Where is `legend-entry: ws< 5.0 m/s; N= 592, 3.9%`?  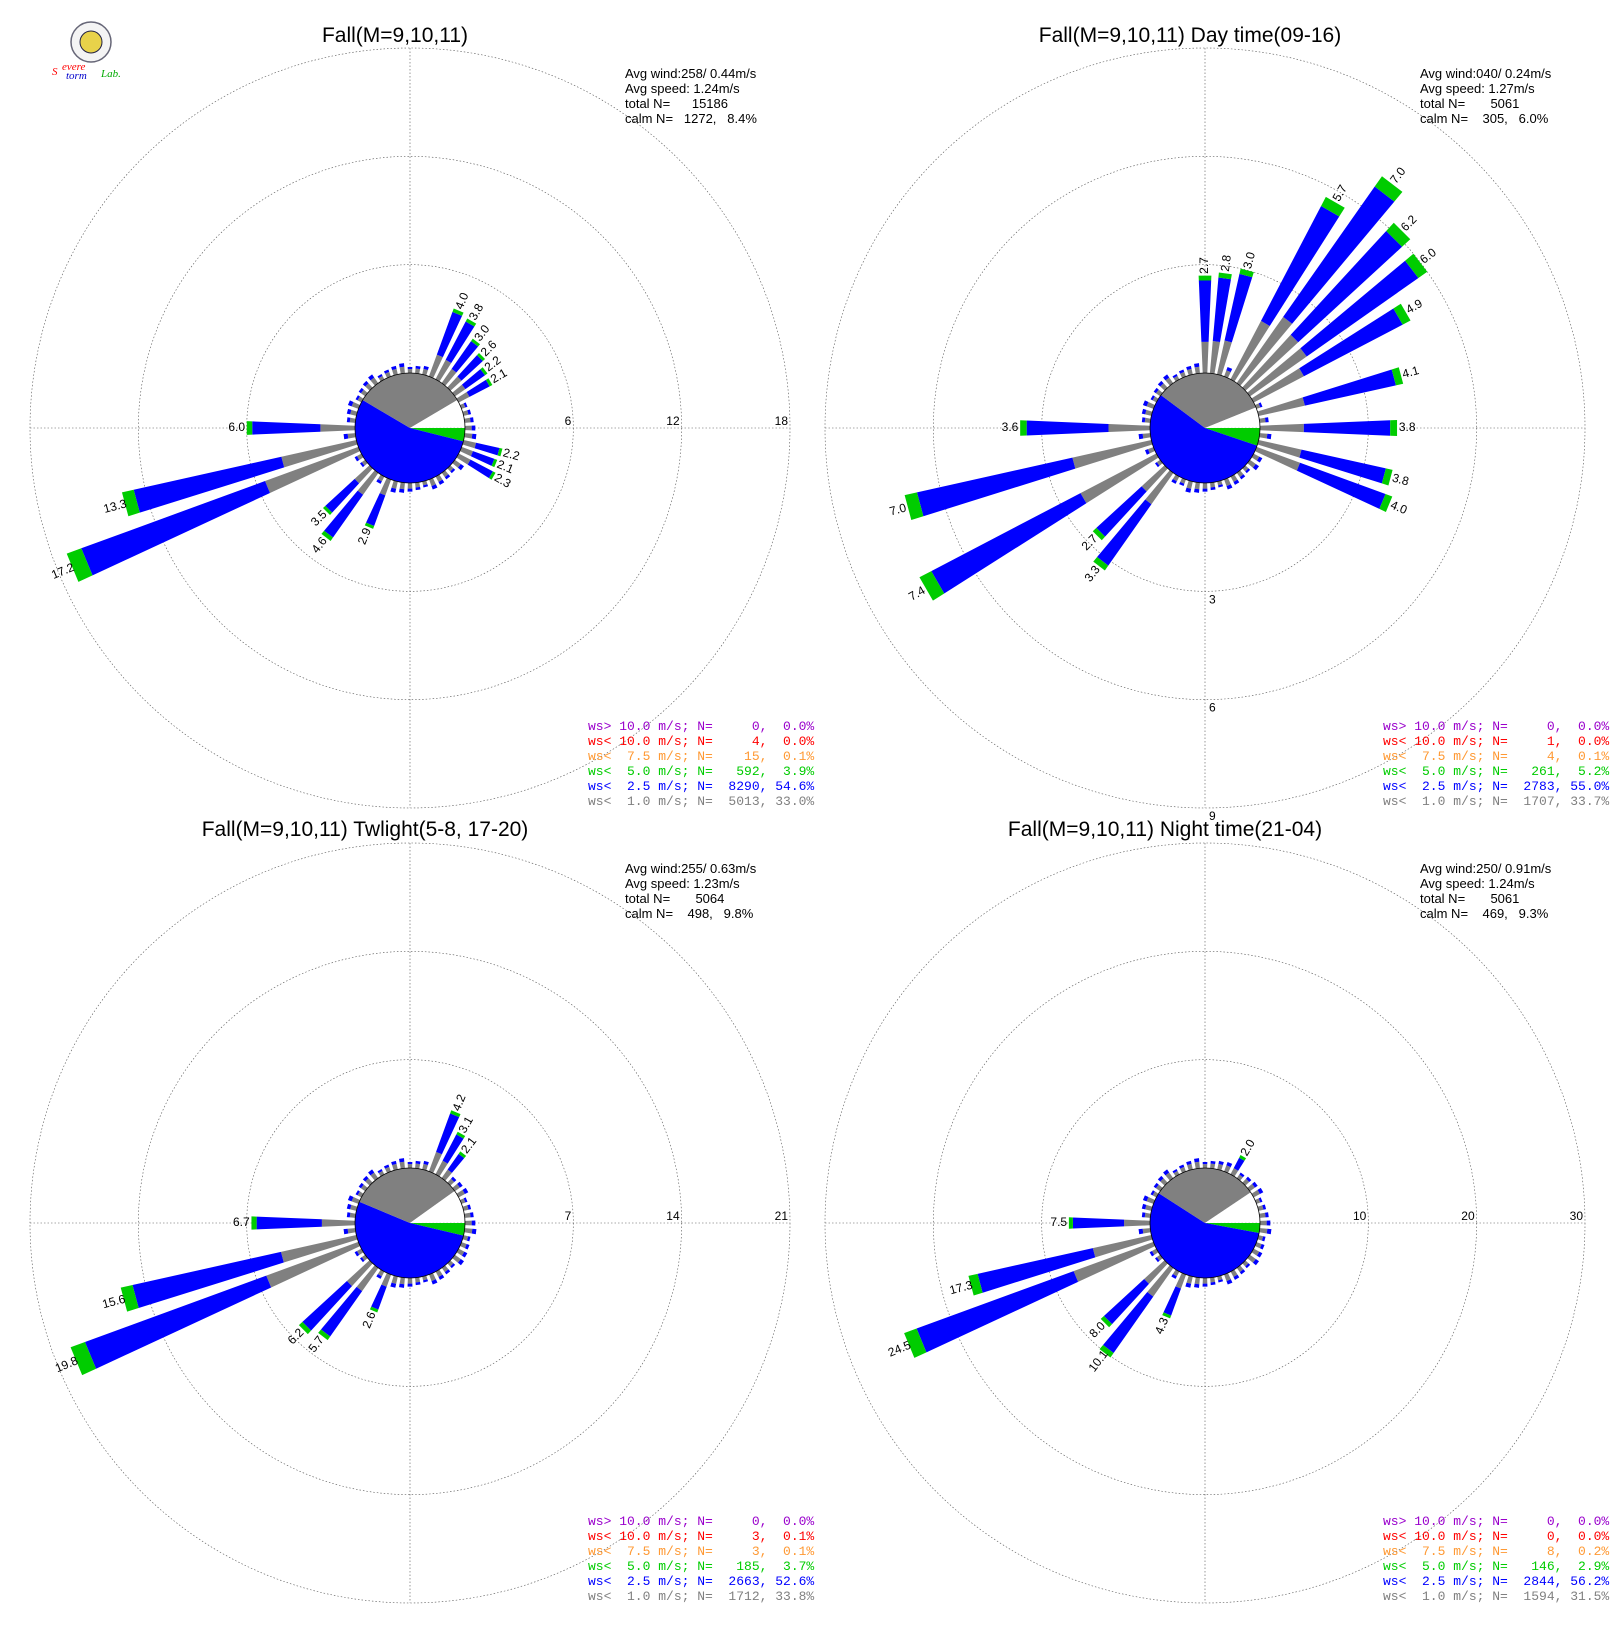
legend-entry: ws< 5.0 m/s; N= 592, 3.9% is located at coordinates (701, 771).